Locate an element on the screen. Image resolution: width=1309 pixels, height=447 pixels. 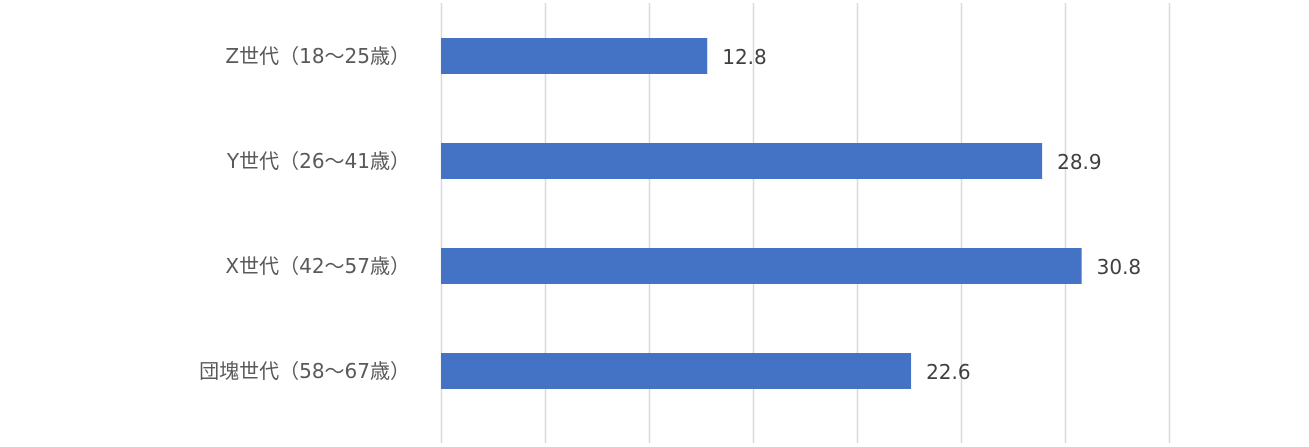
data-label: 30.8 is located at coordinates (1119, 267).